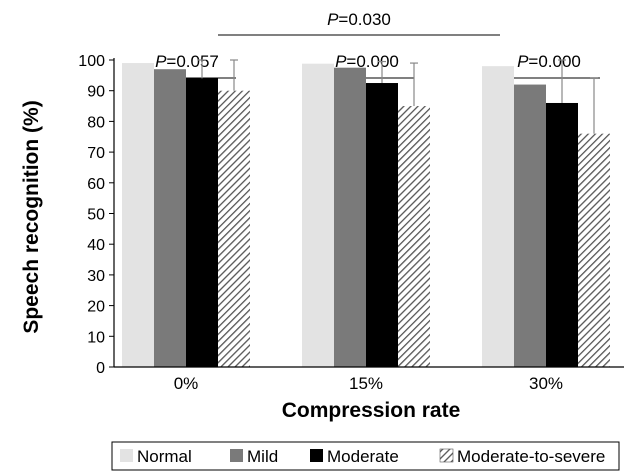 Image resolution: width=633 pixels, height=476 pixels. Describe the element at coordinates (96, 276) in the screenshot. I see `y-tick-label: 30` at that location.